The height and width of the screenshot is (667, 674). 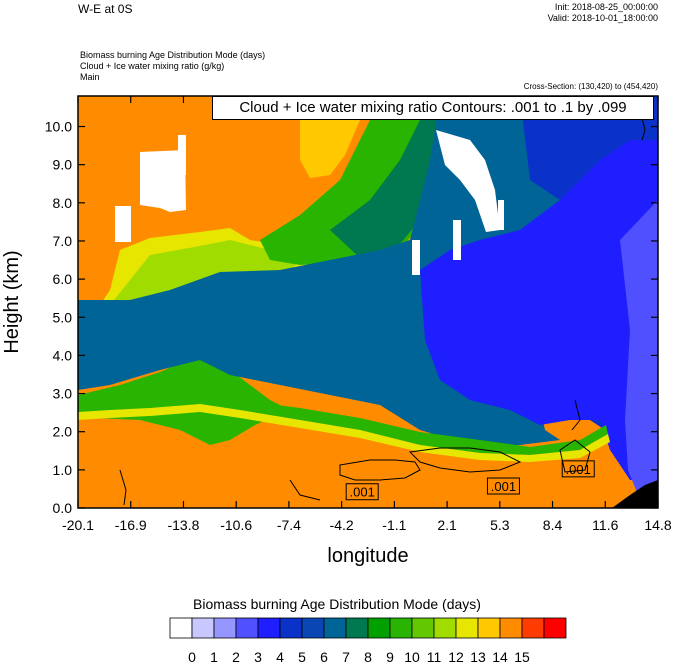 What do you see at coordinates (367, 556) in the screenshot?
I see `x-axis-label: longitude` at bounding box center [367, 556].